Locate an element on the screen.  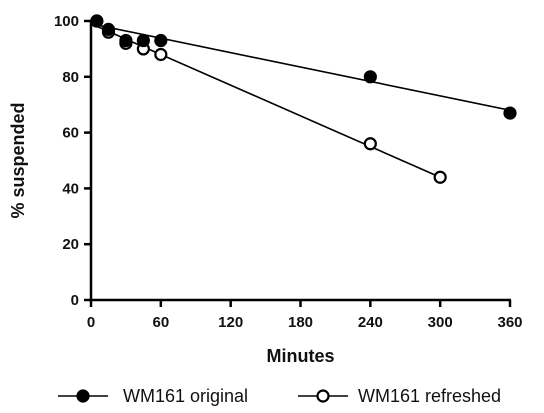
x-tick-label: 60 is located at coordinates (160, 322).